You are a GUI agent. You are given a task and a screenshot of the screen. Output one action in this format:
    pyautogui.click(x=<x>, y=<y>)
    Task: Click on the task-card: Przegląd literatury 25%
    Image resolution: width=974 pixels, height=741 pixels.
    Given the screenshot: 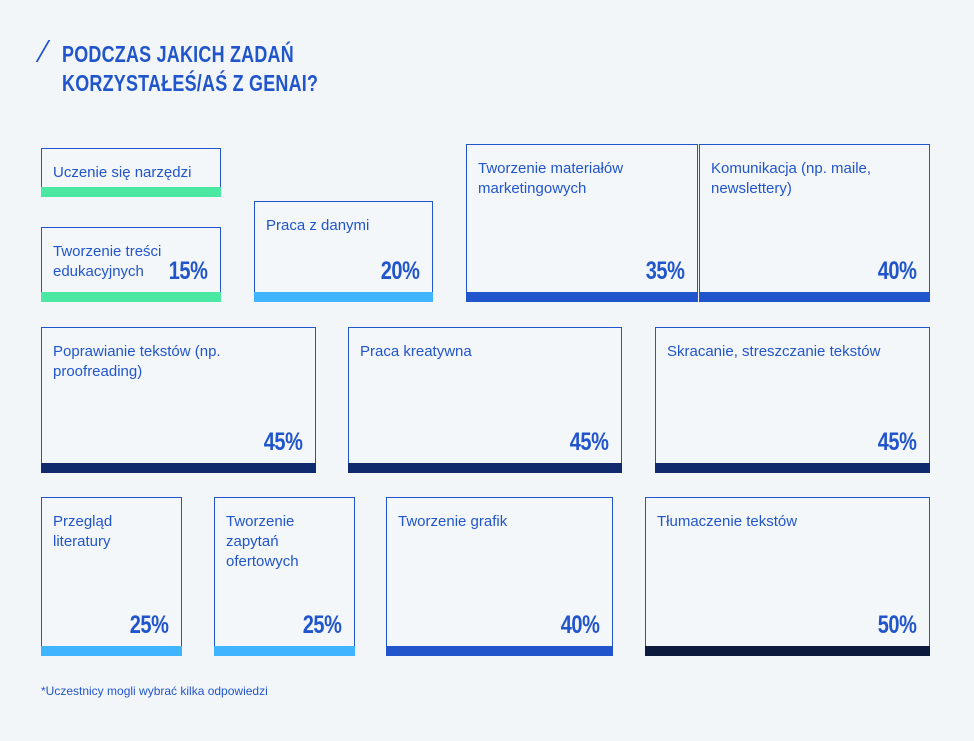 What is the action you would take?
    pyautogui.click(x=111, y=576)
    